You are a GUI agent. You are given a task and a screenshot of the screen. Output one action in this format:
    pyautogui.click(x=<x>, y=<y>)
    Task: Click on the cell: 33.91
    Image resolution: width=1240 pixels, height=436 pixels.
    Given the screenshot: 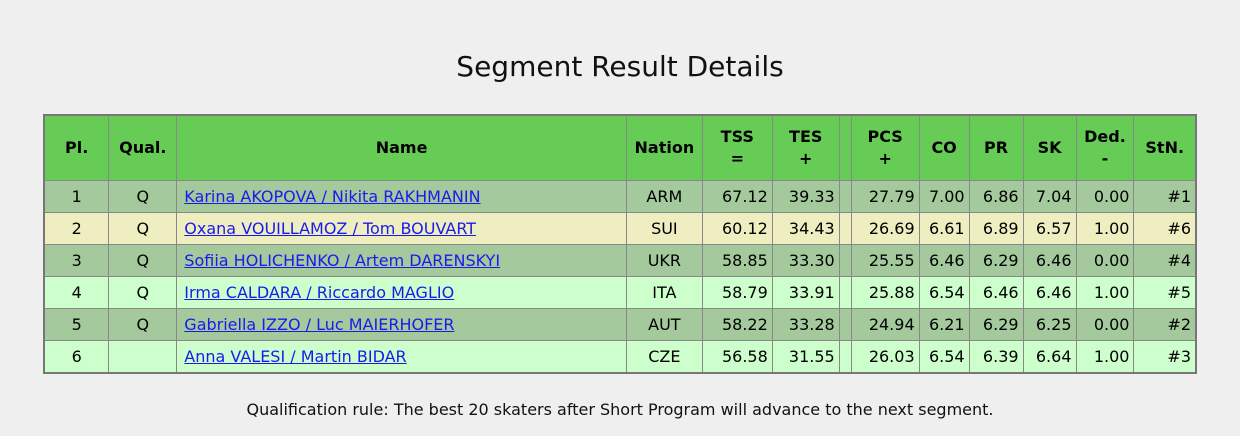 What is the action you would take?
    pyautogui.click(x=805, y=292)
    